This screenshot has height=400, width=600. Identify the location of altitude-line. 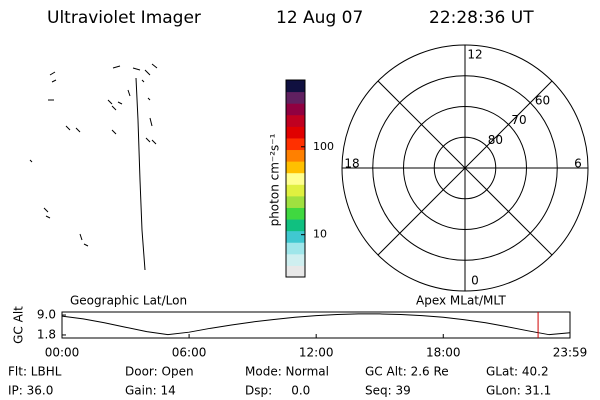
(316, 324).